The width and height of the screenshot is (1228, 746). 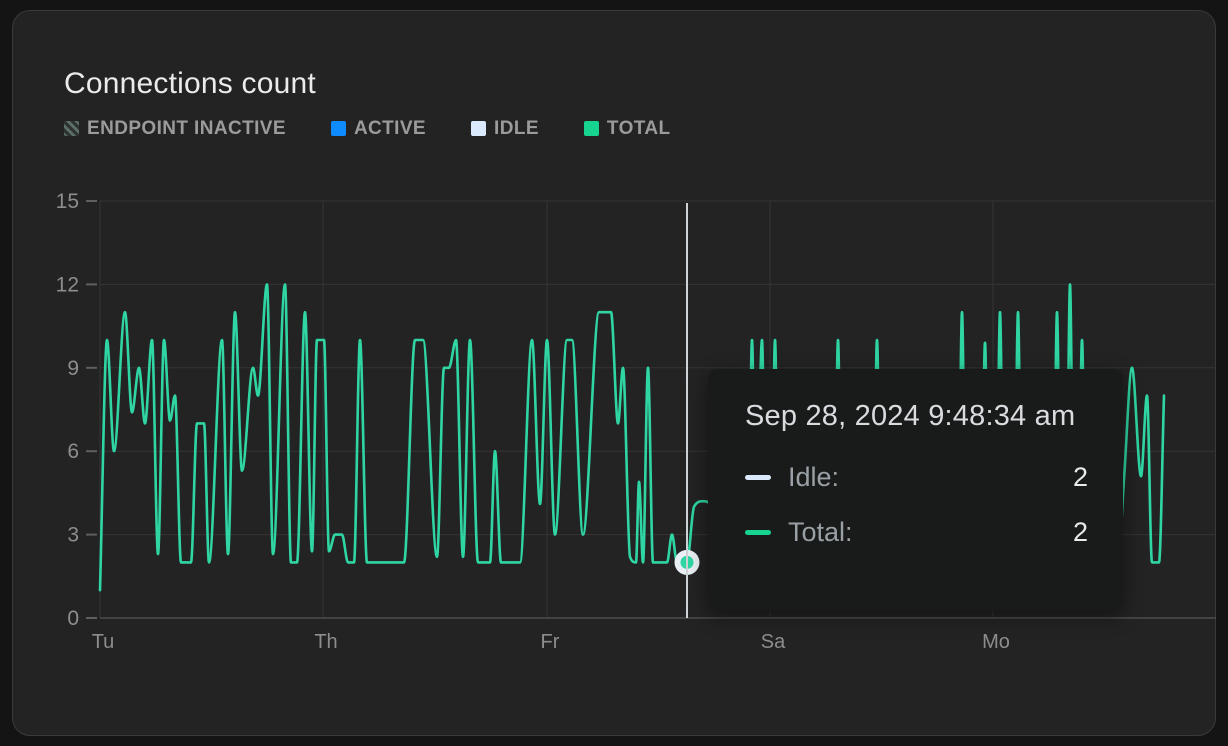 I want to click on tooltip-row-total: Total: 2, so click(x=916, y=532).